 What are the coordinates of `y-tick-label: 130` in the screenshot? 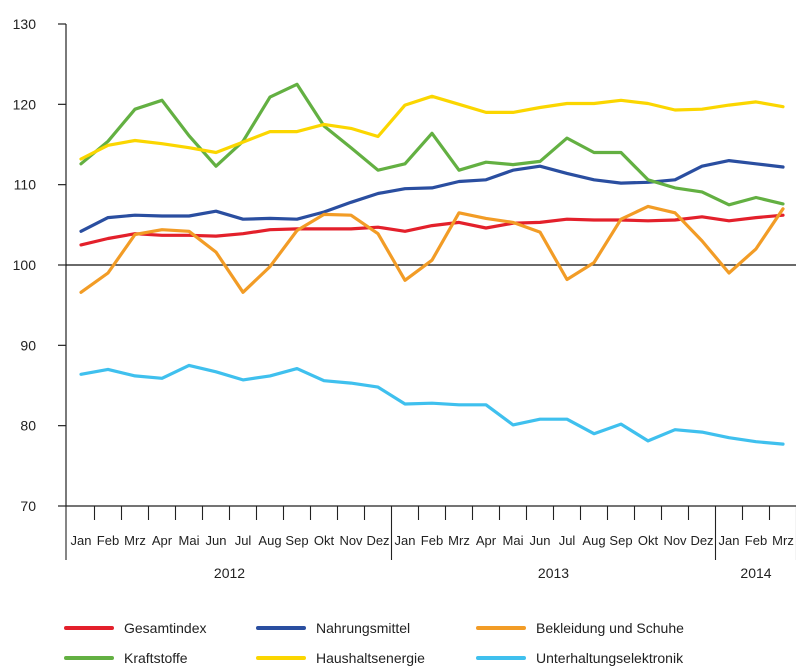 It's located at (25, 24).